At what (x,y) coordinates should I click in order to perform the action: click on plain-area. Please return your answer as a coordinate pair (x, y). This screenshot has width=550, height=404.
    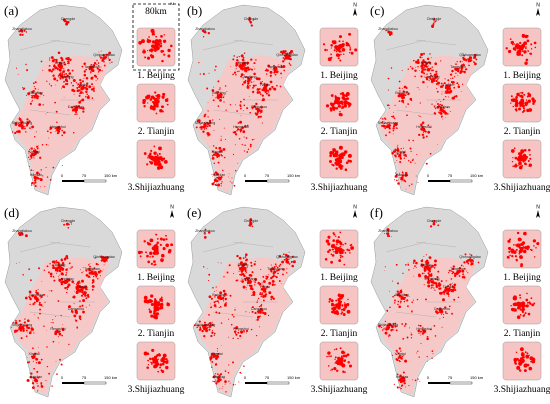
    Looking at the image, I should click on (427, 124).